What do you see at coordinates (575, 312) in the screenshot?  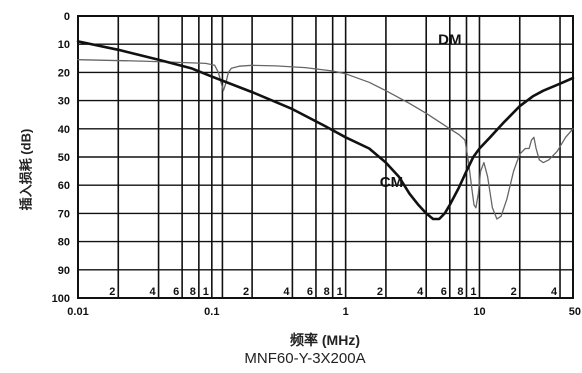 I see `x-tick-label: 50` at bounding box center [575, 312].